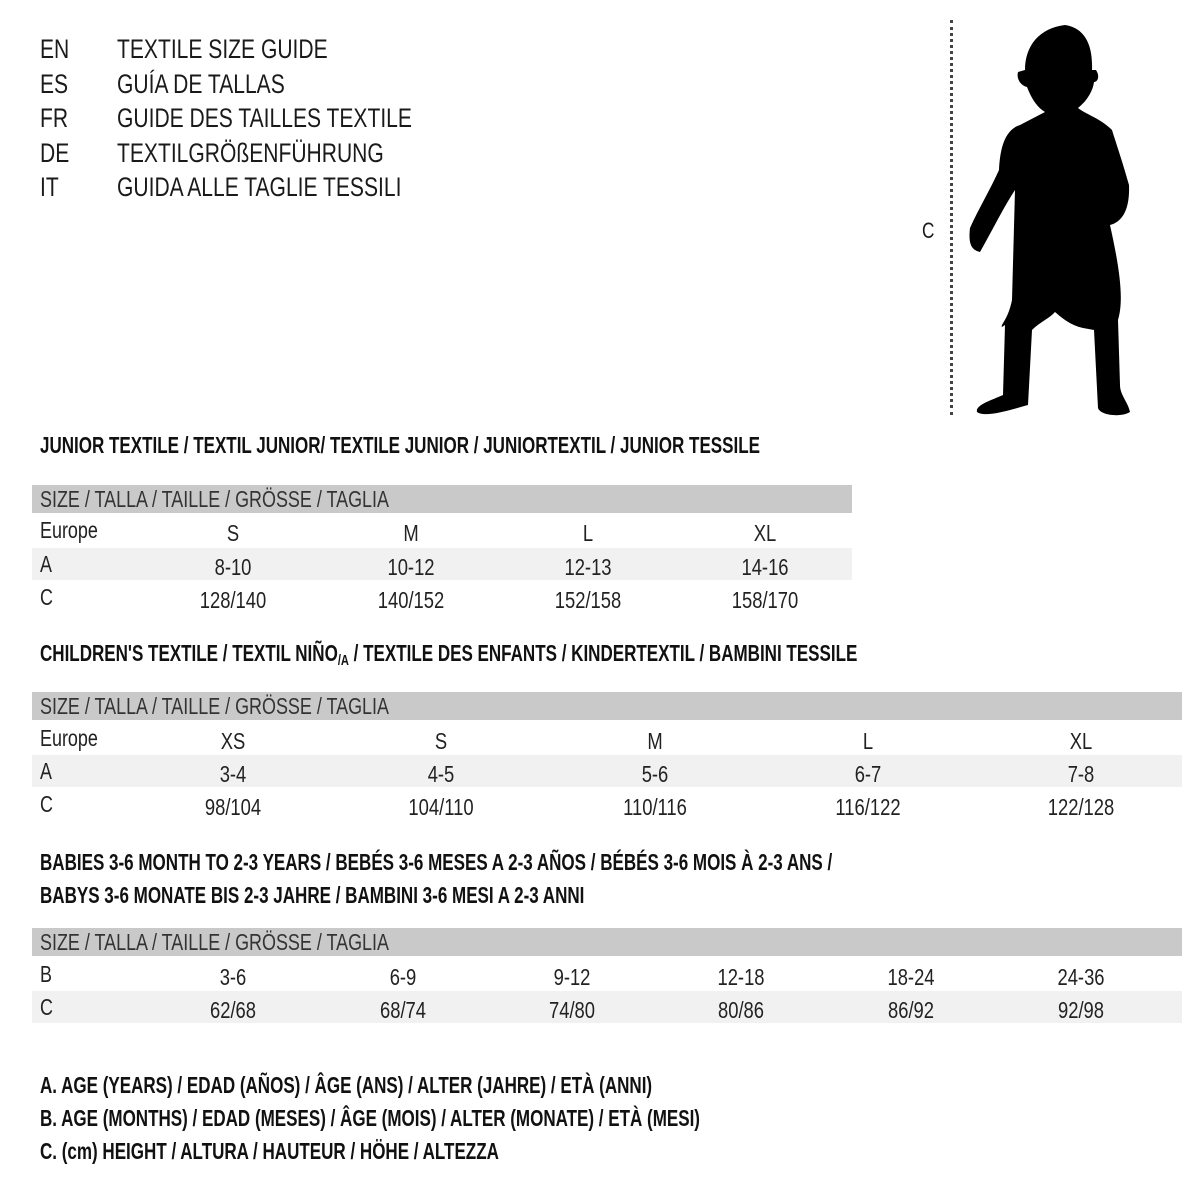  What do you see at coordinates (403, 977) in the screenshot?
I see `table-cell: 6-9` at bounding box center [403, 977].